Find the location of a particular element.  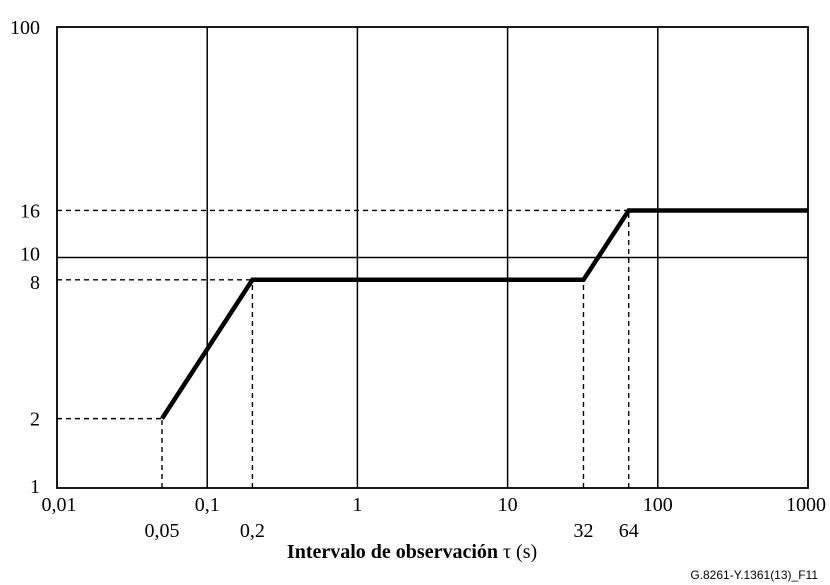

x-axis-symbol: τ (s) is located at coordinates (520, 552).